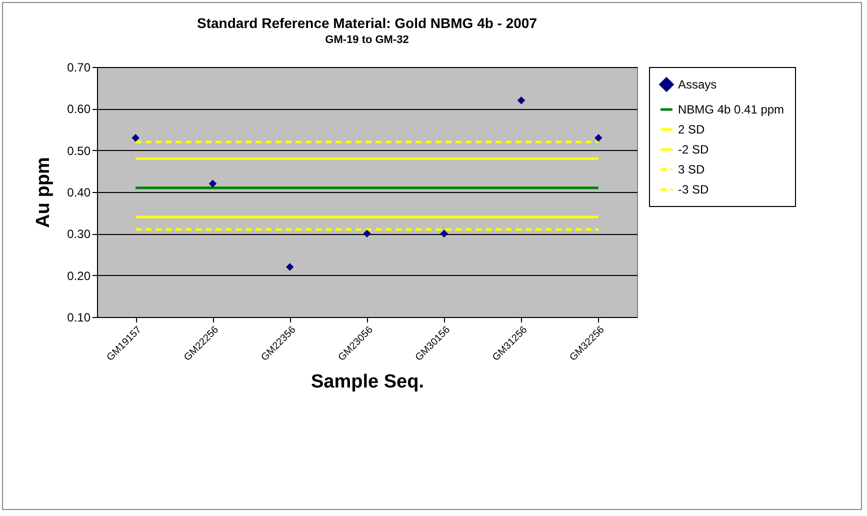  What do you see at coordinates (79, 67) in the screenshot?
I see `y-tick-label: 0.70` at bounding box center [79, 67].